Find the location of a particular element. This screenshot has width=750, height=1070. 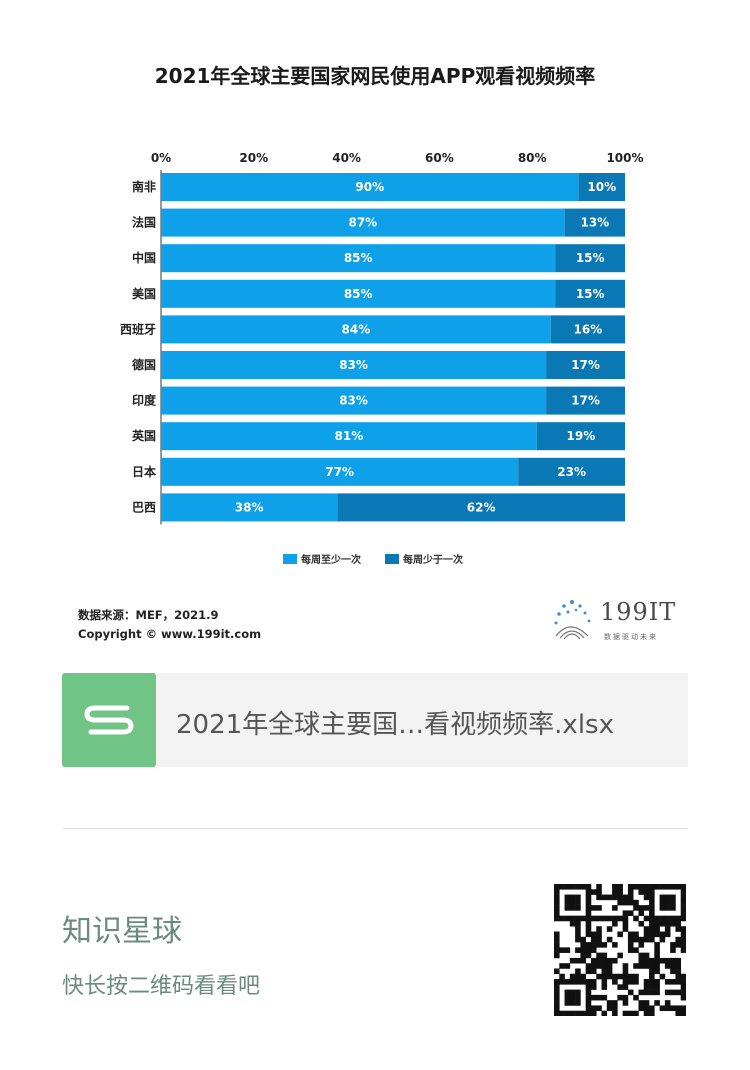

copyright: Copyright © www.199it.com is located at coordinates (169, 634).